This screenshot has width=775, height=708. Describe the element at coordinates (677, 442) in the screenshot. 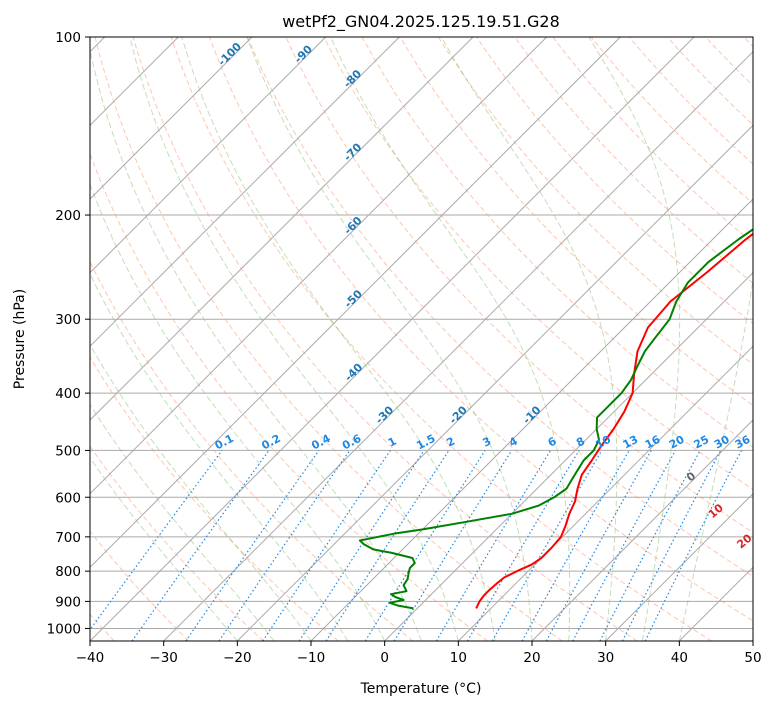

I see `mixing-ratio-label: 20` at that location.